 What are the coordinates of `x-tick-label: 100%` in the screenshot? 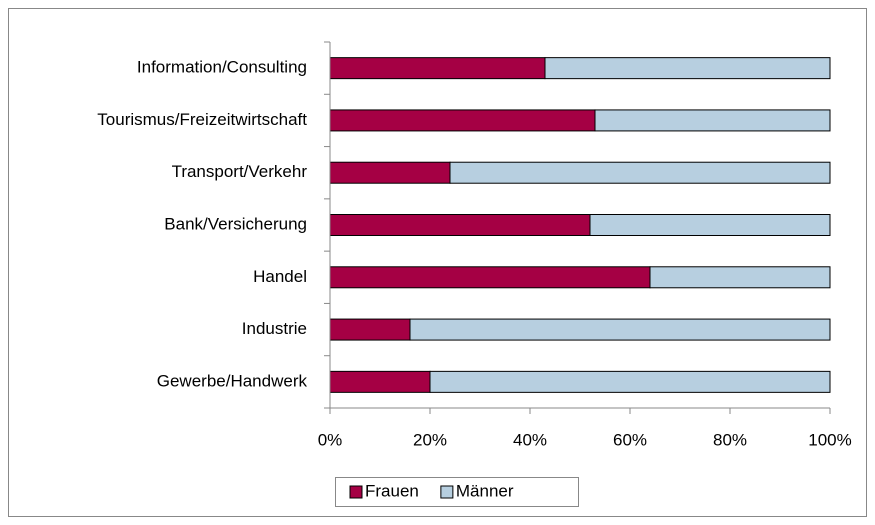 It's located at (829, 439).